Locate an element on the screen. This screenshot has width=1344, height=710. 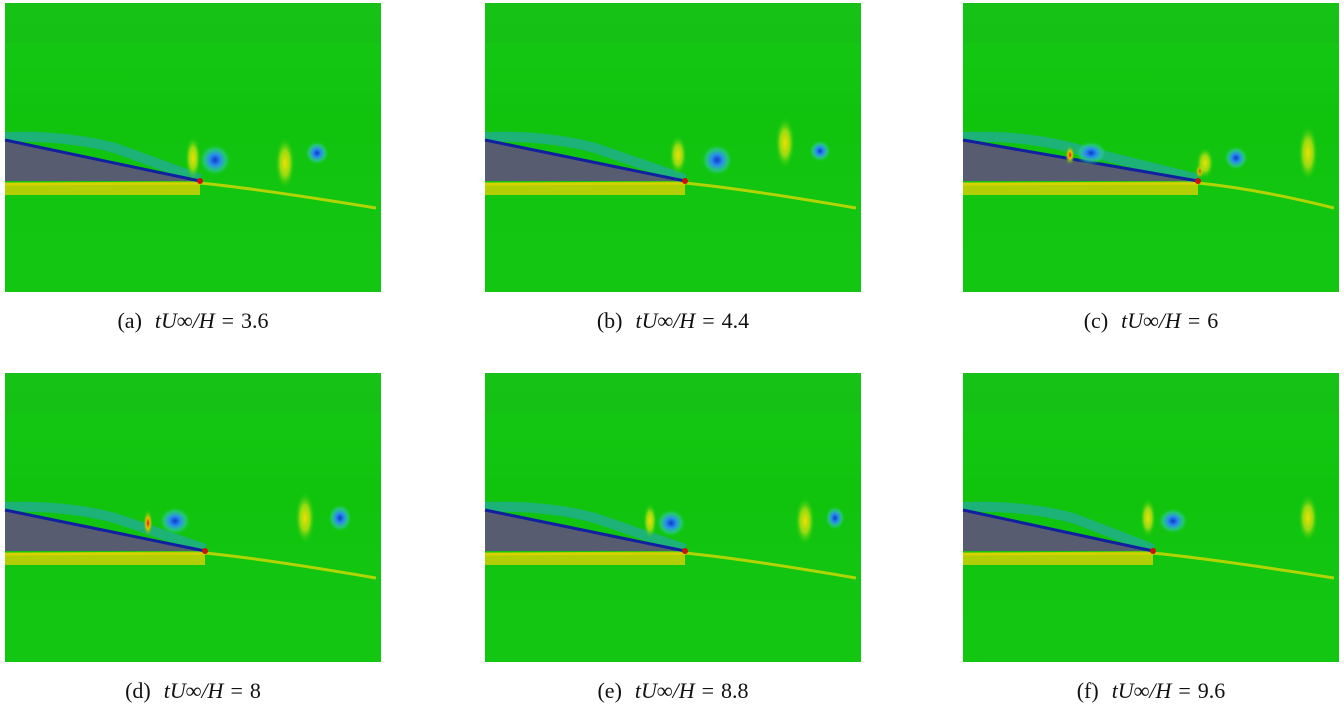
caption-label: (e) is located at coordinates (609, 690).